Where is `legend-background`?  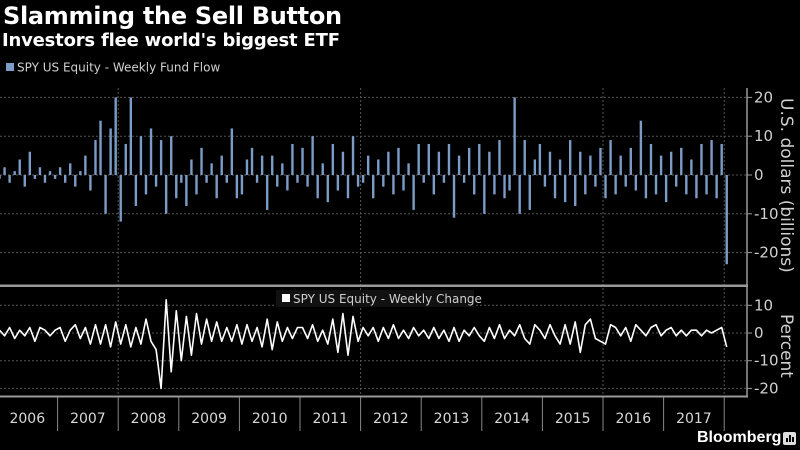 legend-background is located at coordinates (375, 298).